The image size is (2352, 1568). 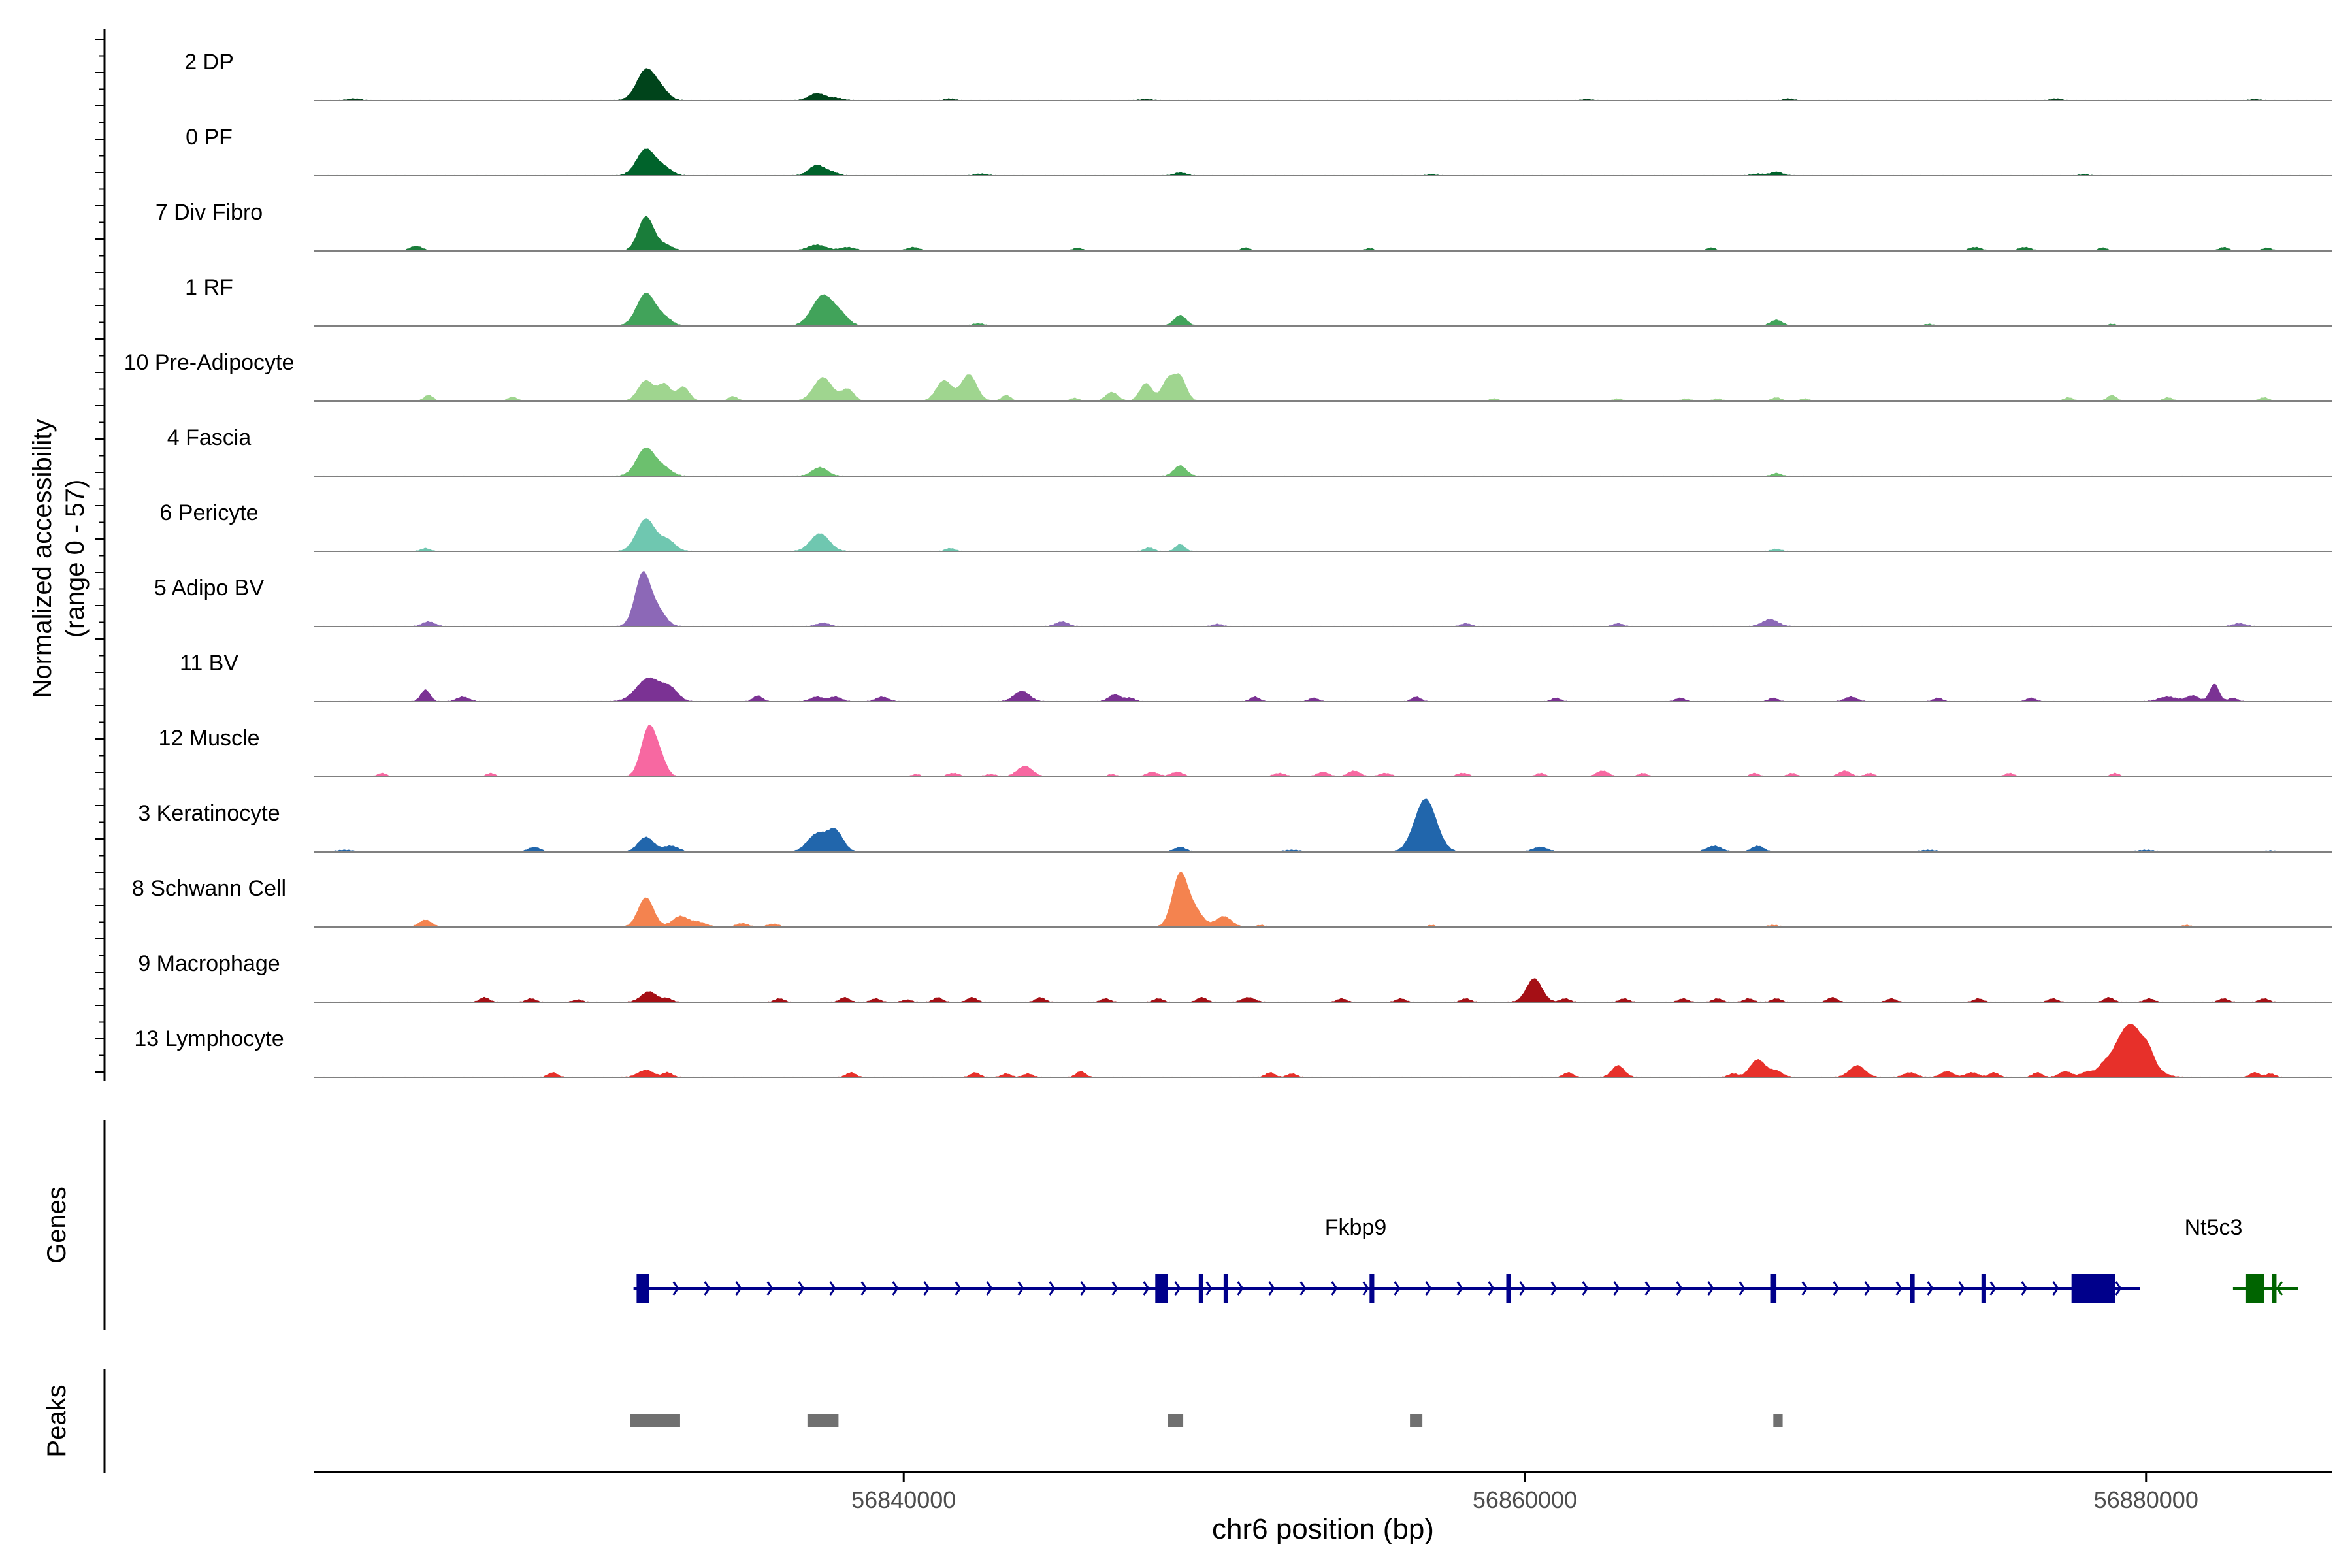 I want to click on coverage-y-axis-range: (range 0 - 57), so click(x=75, y=559).